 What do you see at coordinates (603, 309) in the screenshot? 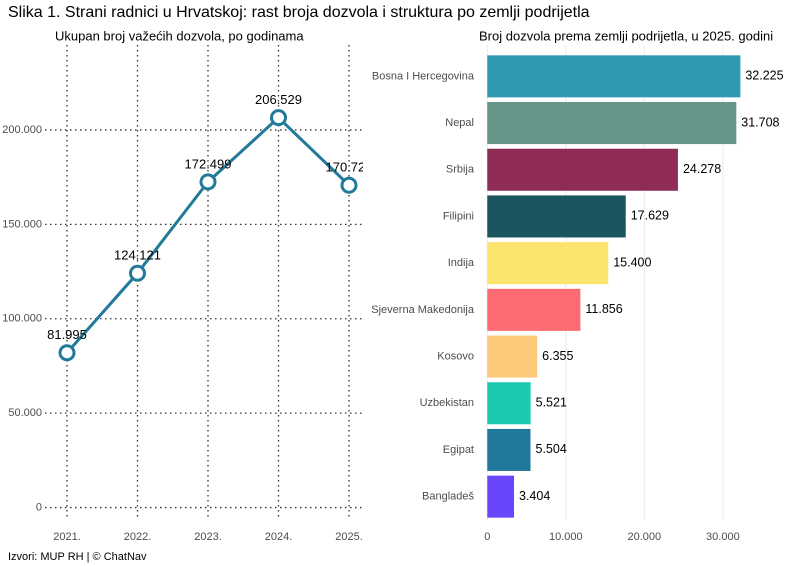
I see `value-label: 11.856` at bounding box center [603, 309].